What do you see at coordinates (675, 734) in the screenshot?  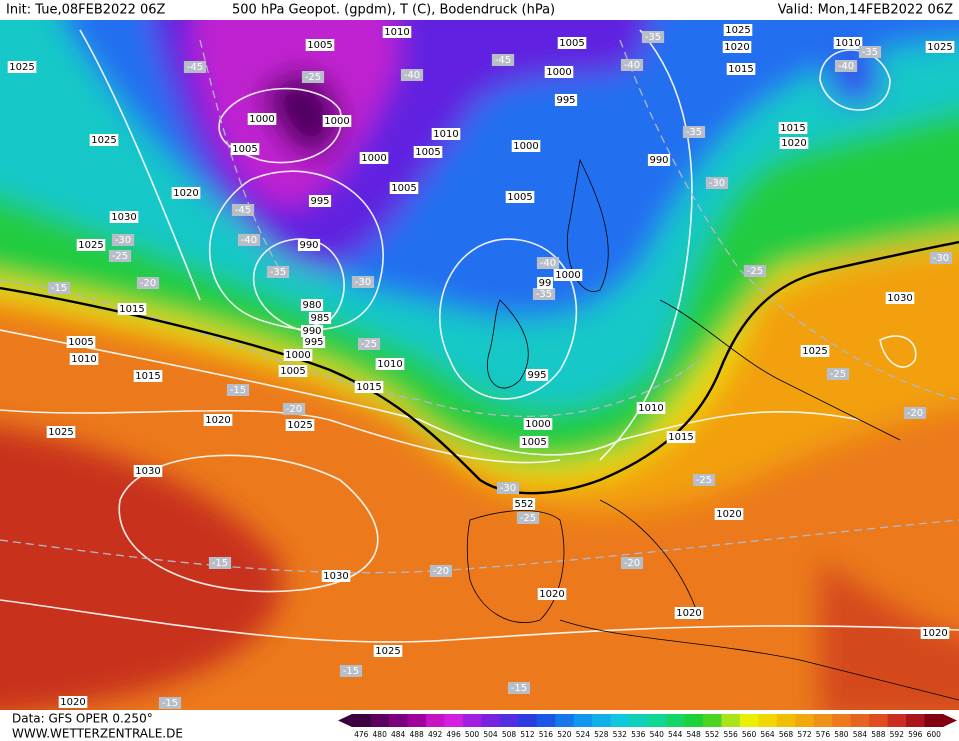 I see `scale-label: 544` at bounding box center [675, 734].